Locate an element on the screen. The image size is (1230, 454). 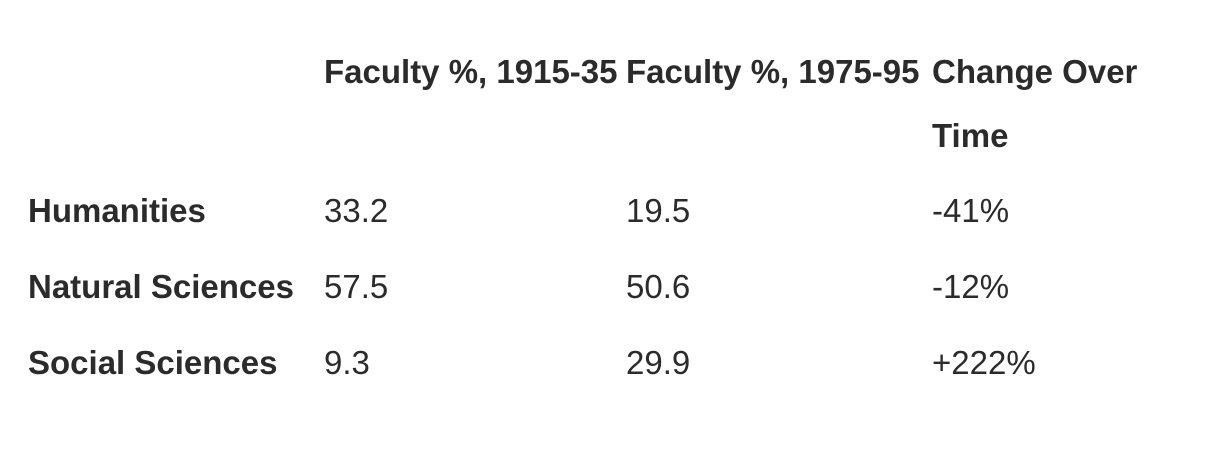
row-label: Social Sciences is located at coordinates (153, 362).